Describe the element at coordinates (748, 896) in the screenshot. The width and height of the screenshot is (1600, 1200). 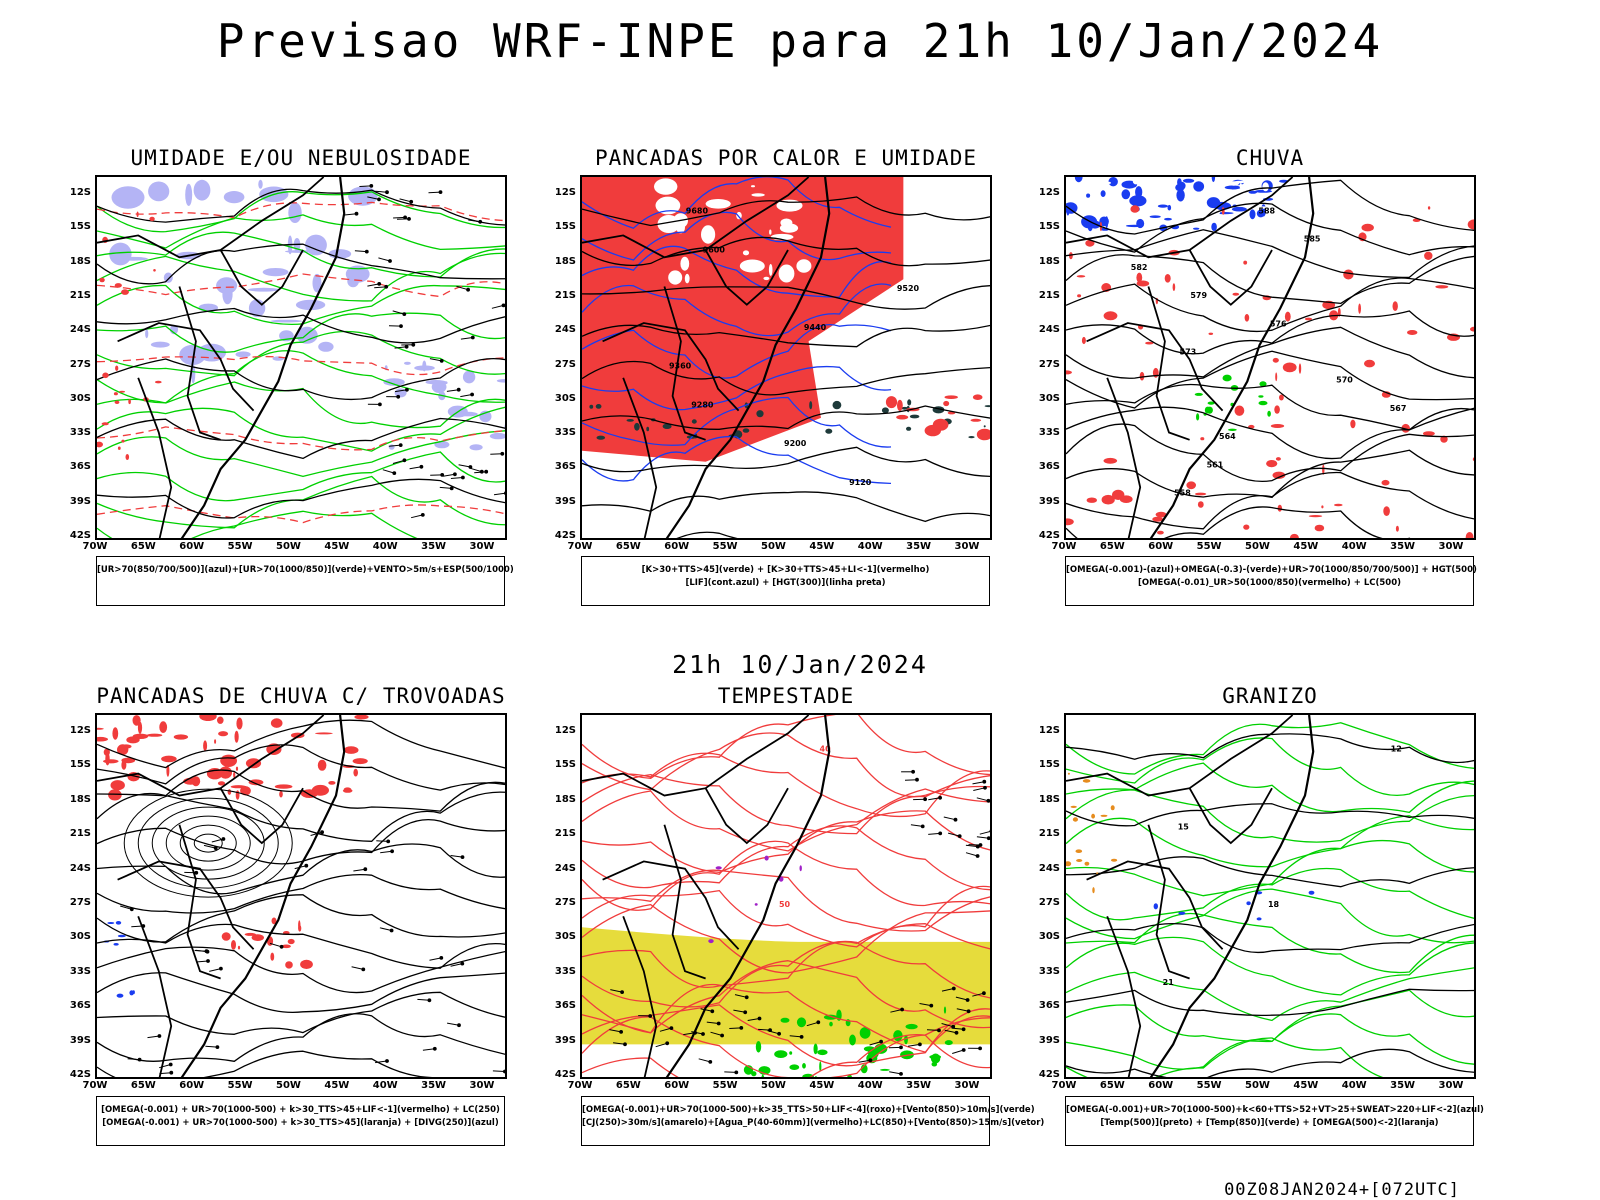
I see `coastline` at that location.